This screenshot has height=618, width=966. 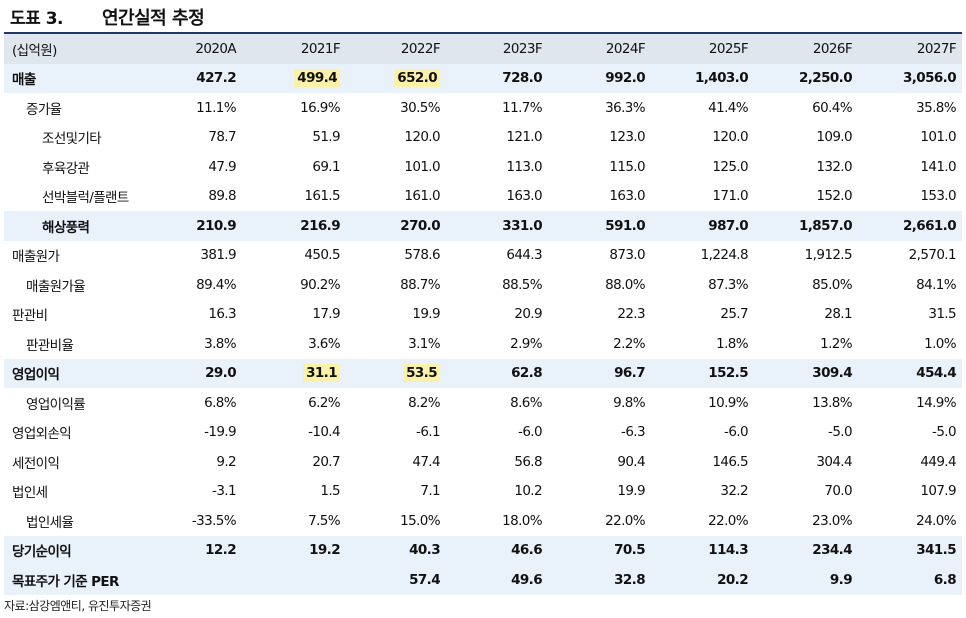 What do you see at coordinates (89, 373) in the screenshot?
I see `row-label: 영업이익` at bounding box center [89, 373].